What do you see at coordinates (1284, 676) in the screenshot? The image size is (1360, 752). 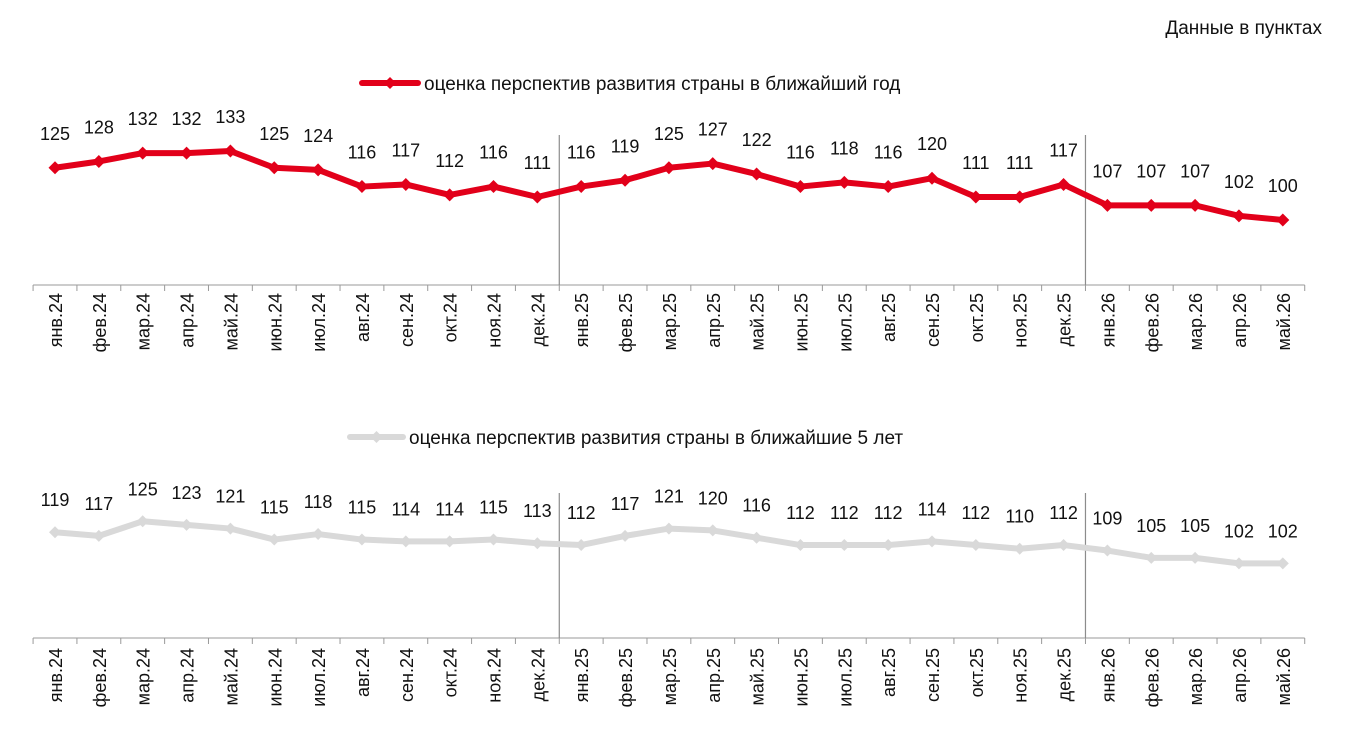 I see `x-tick-label: май.26` at bounding box center [1284, 676].